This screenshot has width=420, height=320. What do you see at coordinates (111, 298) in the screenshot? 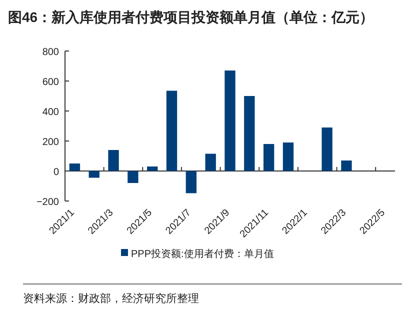
I see `text: 资料来源：财政部，经济研究所整理` at bounding box center [111, 298].